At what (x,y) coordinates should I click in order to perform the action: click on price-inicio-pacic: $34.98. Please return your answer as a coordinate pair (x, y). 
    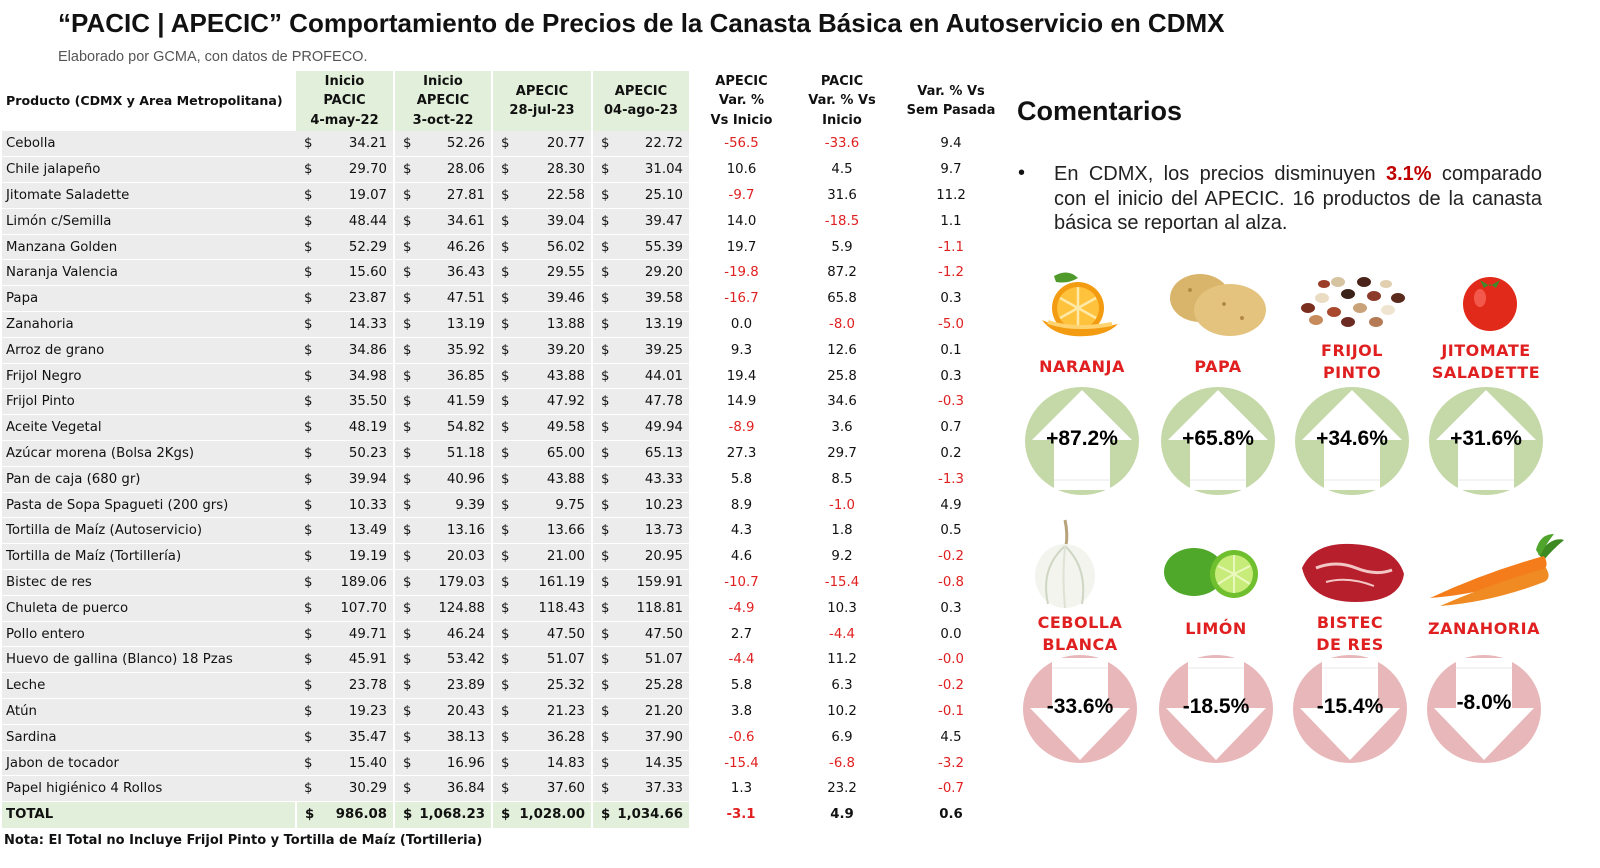
    Looking at the image, I should click on (345, 376).